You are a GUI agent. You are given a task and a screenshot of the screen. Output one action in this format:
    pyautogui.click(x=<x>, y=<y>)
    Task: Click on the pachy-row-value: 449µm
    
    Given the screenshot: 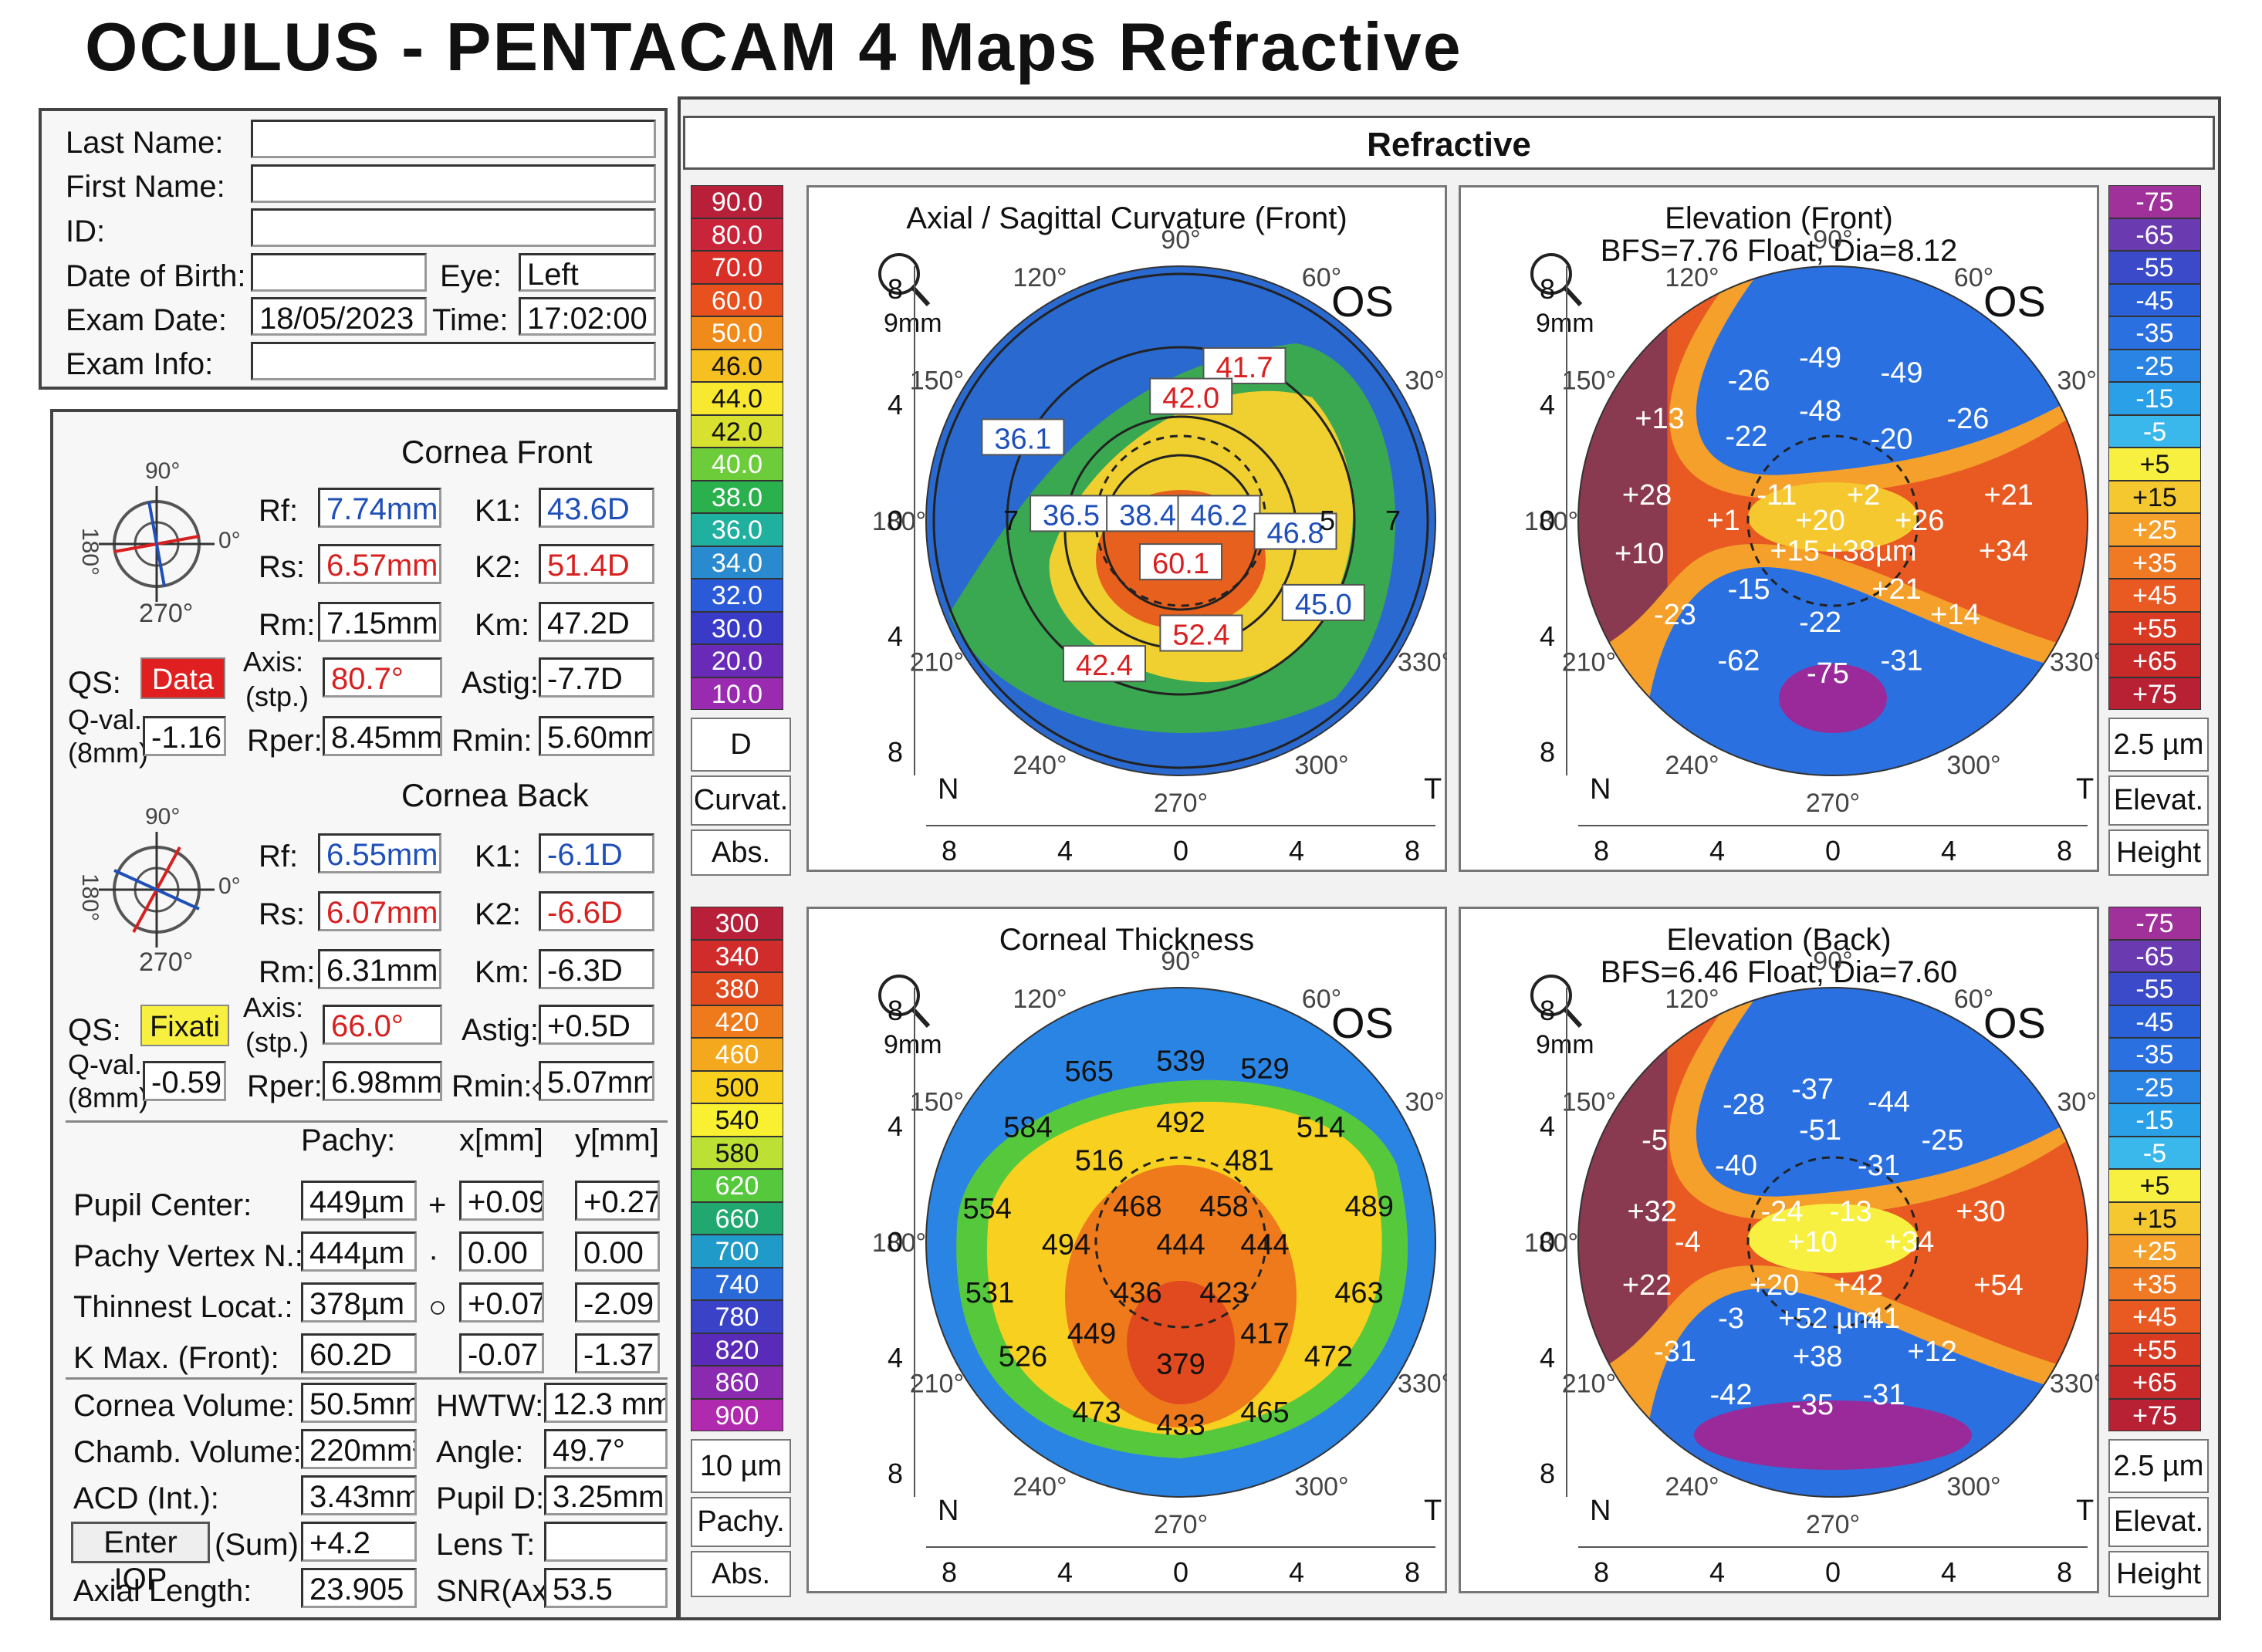 What is the action you would take?
    pyautogui.click(x=359, y=1201)
    